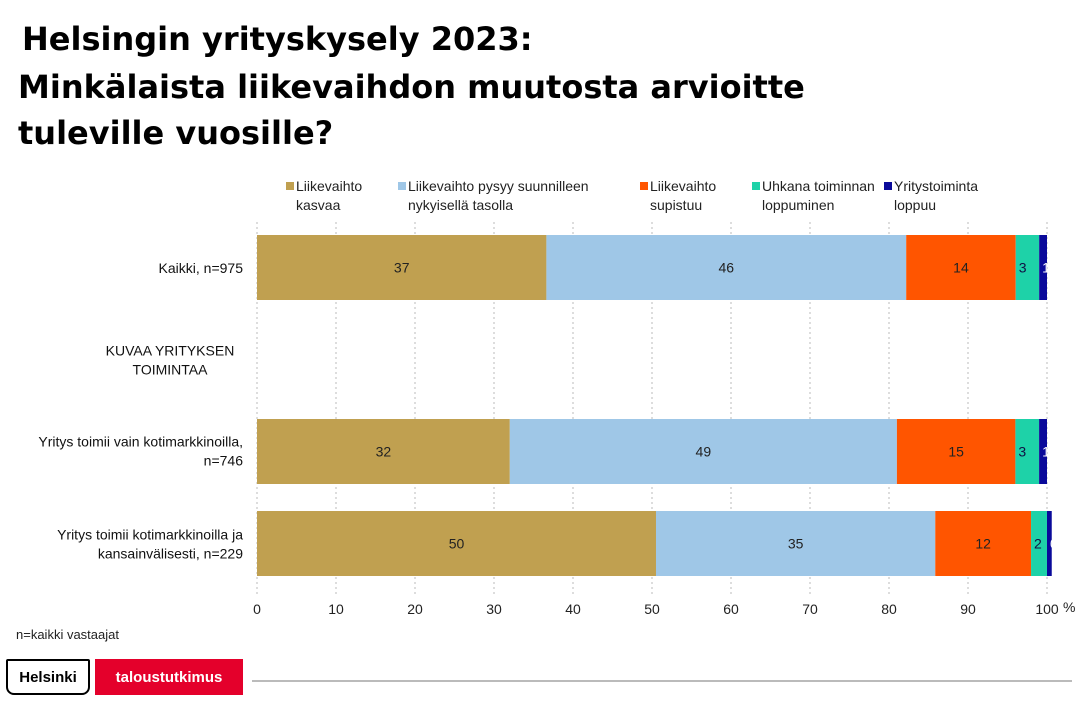 The width and height of the screenshot is (1078, 718). What do you see at coordinates (494, 609) in the screenshot?
I see `x-tick-label: 30` at bounding box center [494, 609].